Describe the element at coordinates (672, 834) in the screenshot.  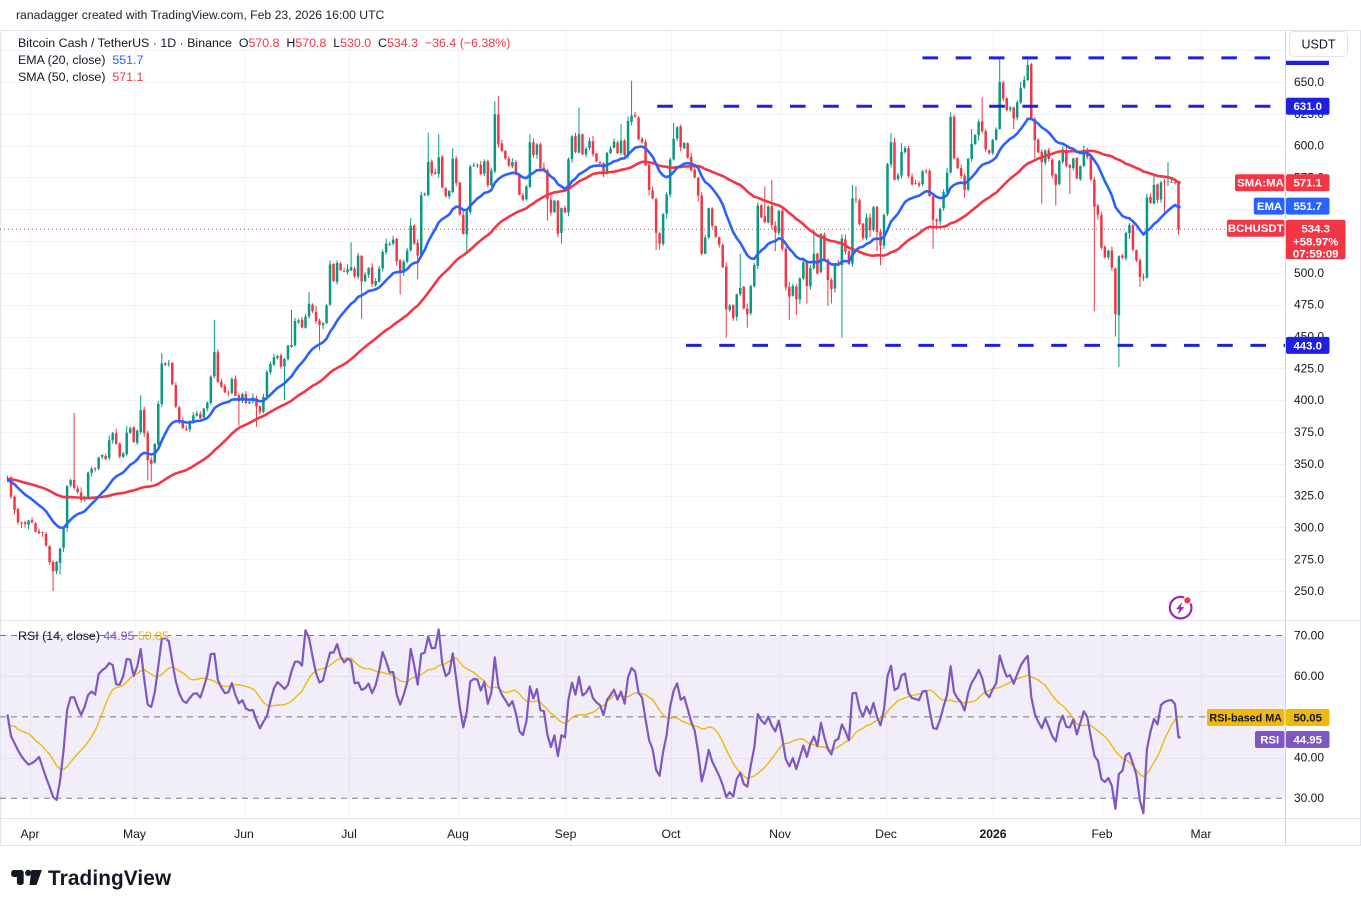
I see `svg-text: Oct` at that location.